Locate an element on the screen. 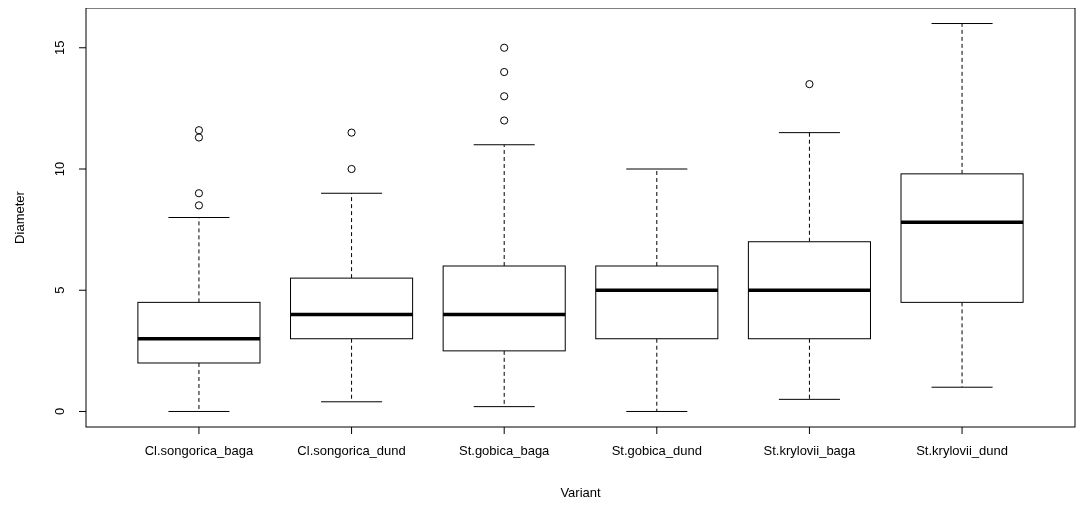 The height and width of the screenshot is (520, 1087). x-tick-label: Cl.songorica_baga is located at coordinates (199, 450).